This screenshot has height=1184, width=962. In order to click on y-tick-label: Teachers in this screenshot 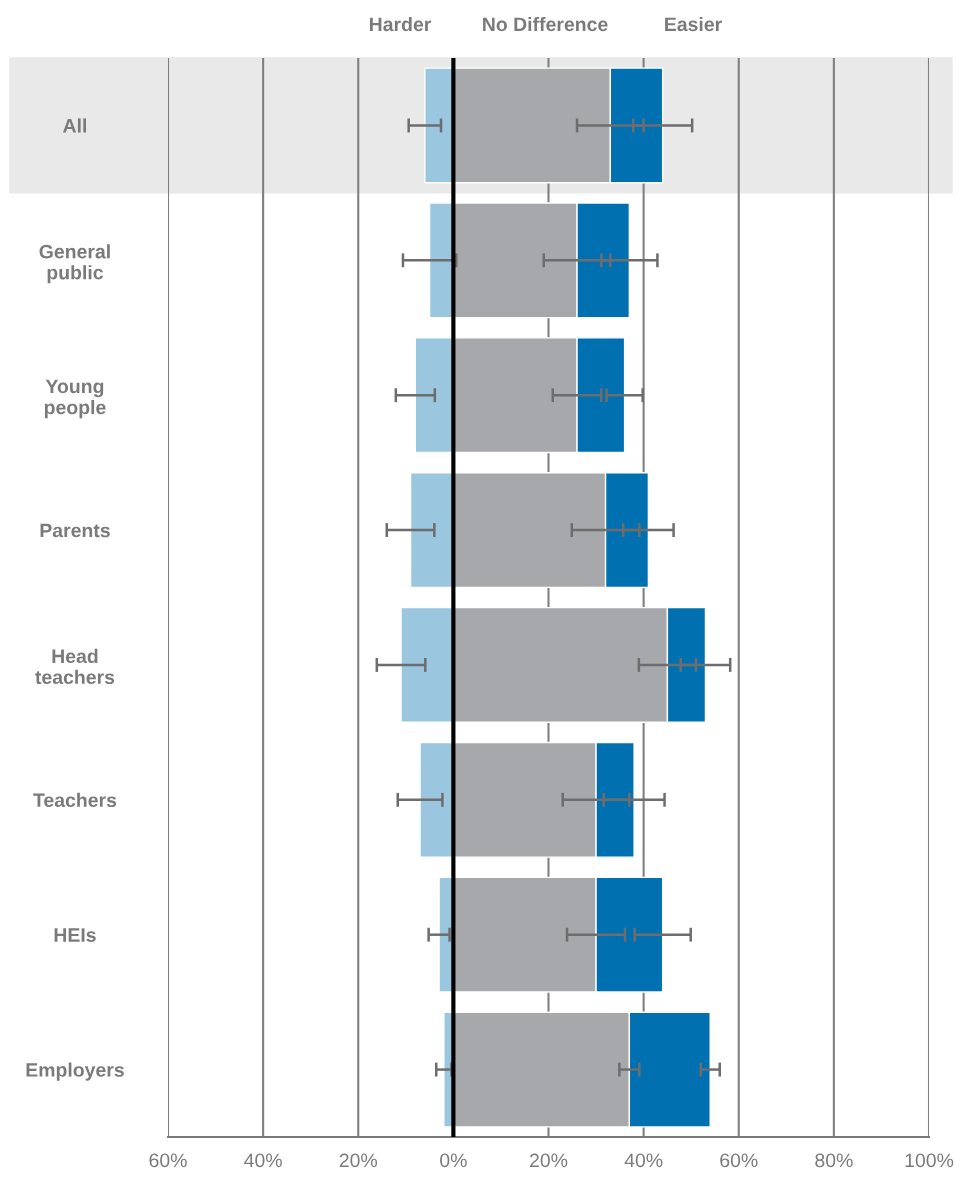, I will do `click(75, 800)`.